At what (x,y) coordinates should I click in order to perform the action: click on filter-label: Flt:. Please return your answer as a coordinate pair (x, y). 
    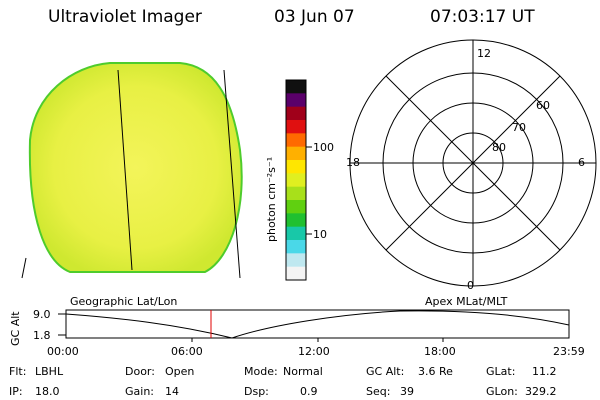
    Looking at the image, I should click on (18, 371).